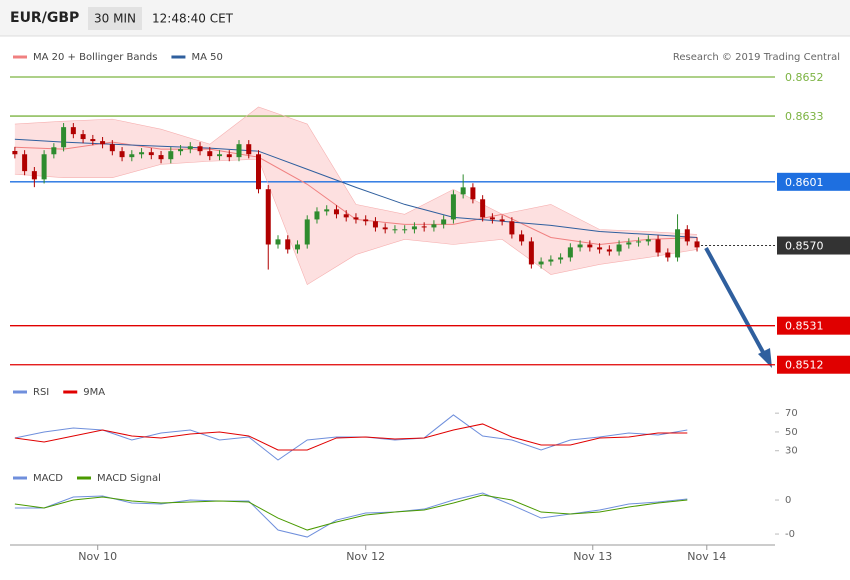  Describe the element at coordinates (788, 500) in the screenshot. I see `y-tick-label: 0` at that location.